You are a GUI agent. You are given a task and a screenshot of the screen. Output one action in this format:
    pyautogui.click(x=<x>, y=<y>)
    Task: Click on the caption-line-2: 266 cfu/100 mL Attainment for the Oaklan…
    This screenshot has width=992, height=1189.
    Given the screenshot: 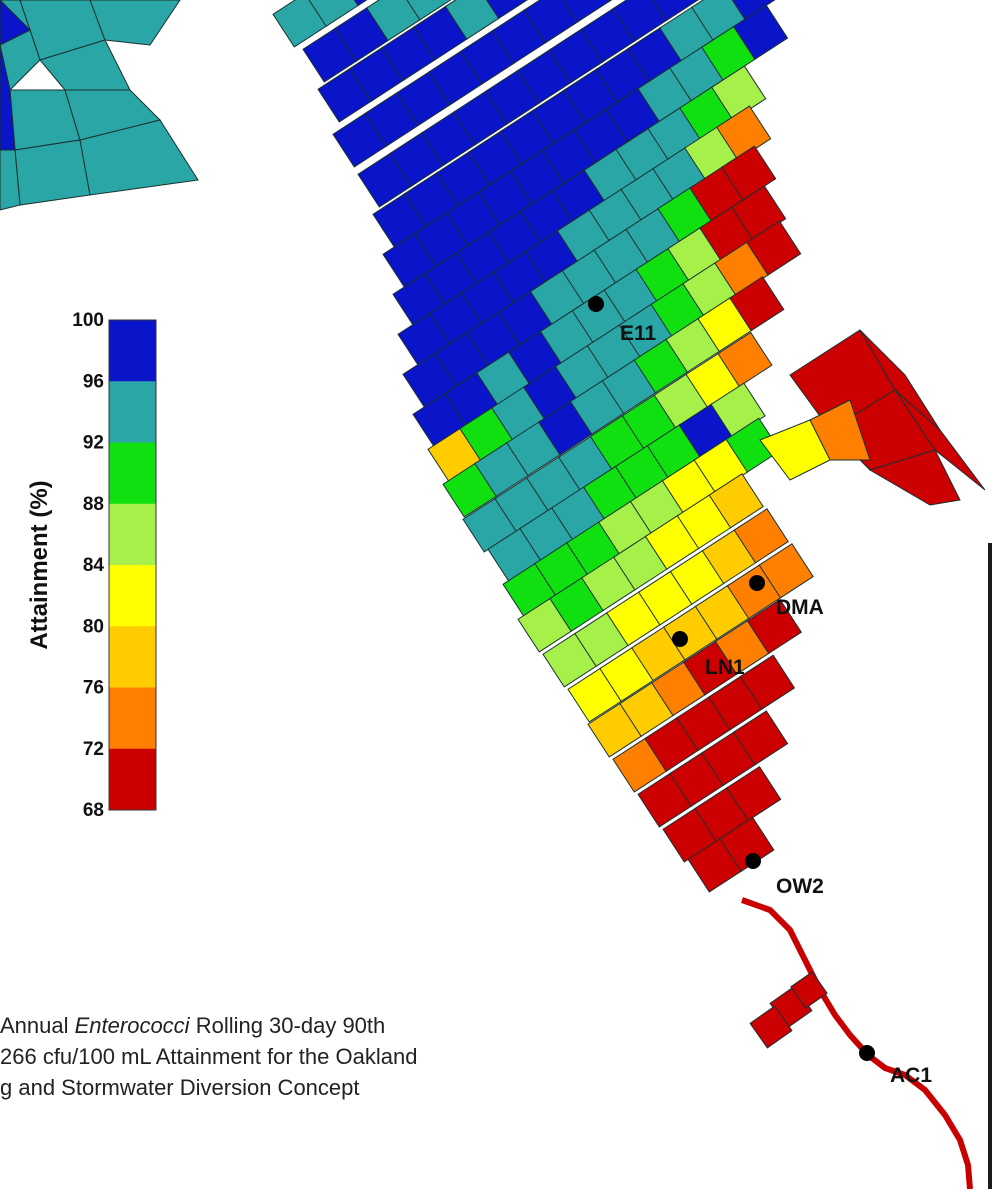 What is the action you would take?
    pyautogui.click(x=209, y=1056)
    